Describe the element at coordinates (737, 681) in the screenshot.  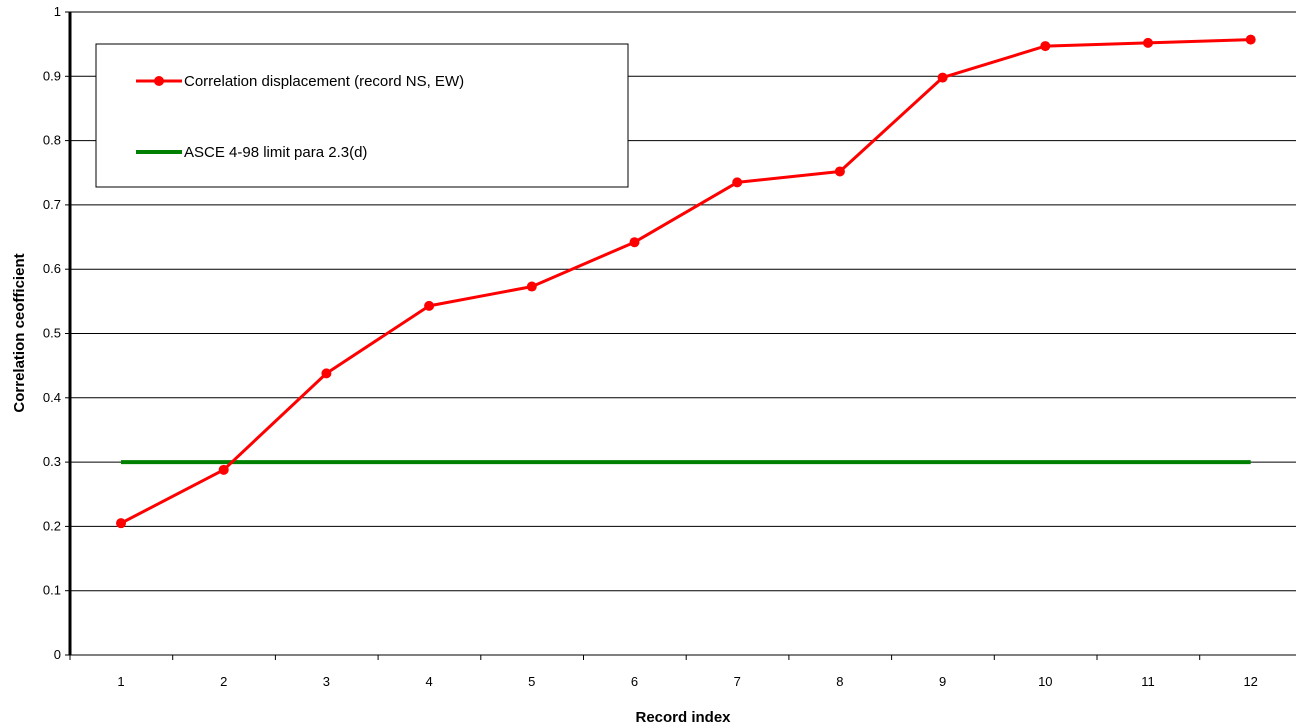
I see `x-tick-label-7: 7` at that location.